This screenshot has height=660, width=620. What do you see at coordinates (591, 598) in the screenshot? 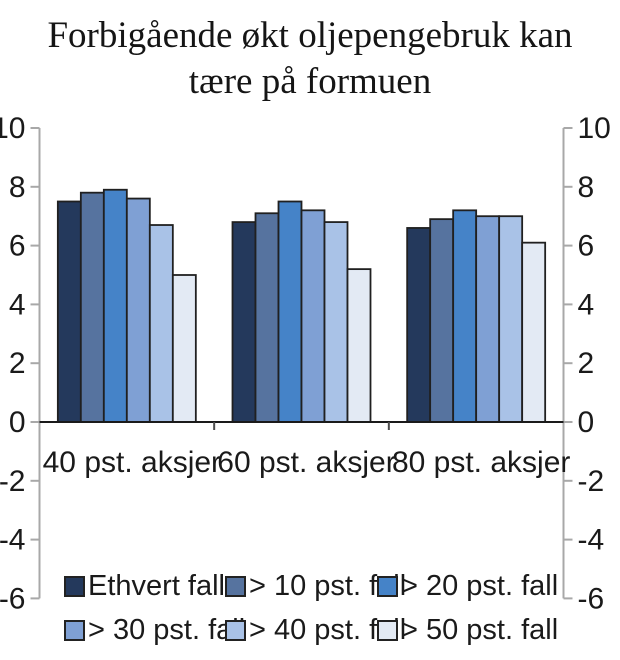
I see `y-tick-label-right: -6` at bounding box center [591, 598].